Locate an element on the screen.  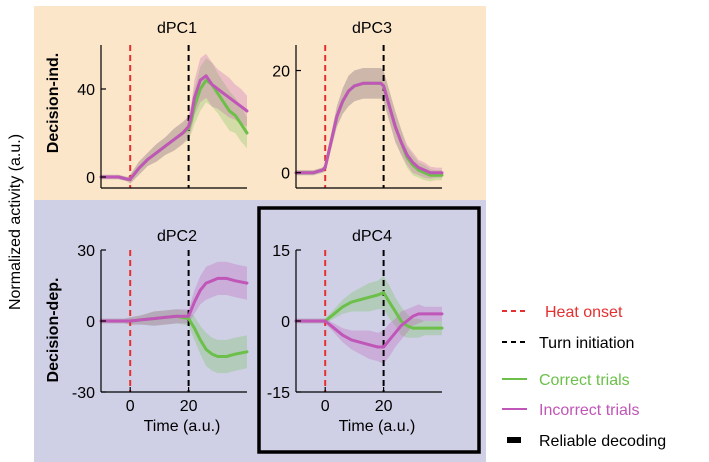
legend-heat-label: Heat onset is located at coordinates (584, 312).